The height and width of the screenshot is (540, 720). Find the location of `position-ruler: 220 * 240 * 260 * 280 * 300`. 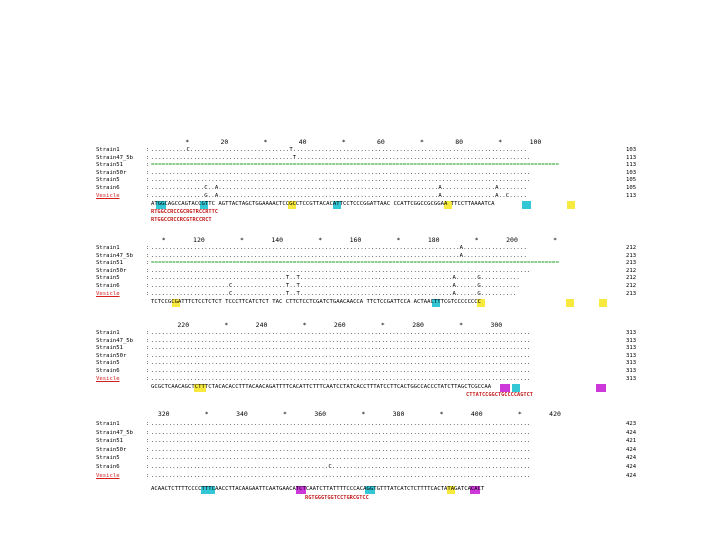

position-ruler: 220 * 240 * 260 * 280 * 300 is located at coordinates (326, 325).